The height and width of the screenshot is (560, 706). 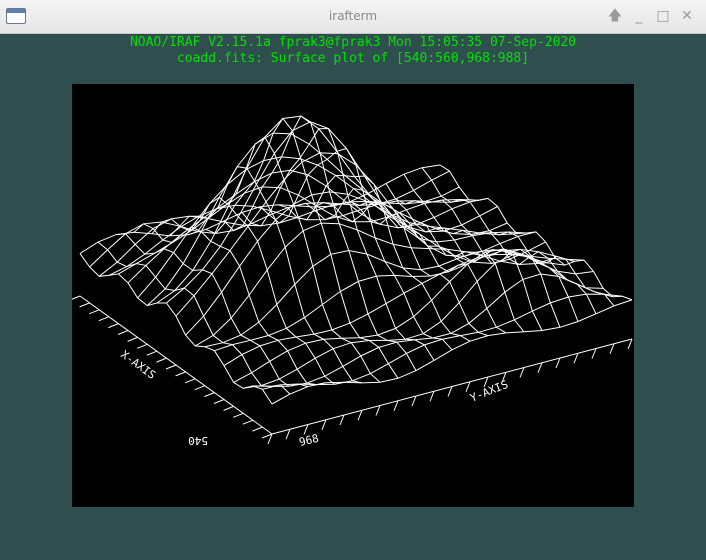 I want to click on pin-icon: 🡅, so click(x=615, y=16).